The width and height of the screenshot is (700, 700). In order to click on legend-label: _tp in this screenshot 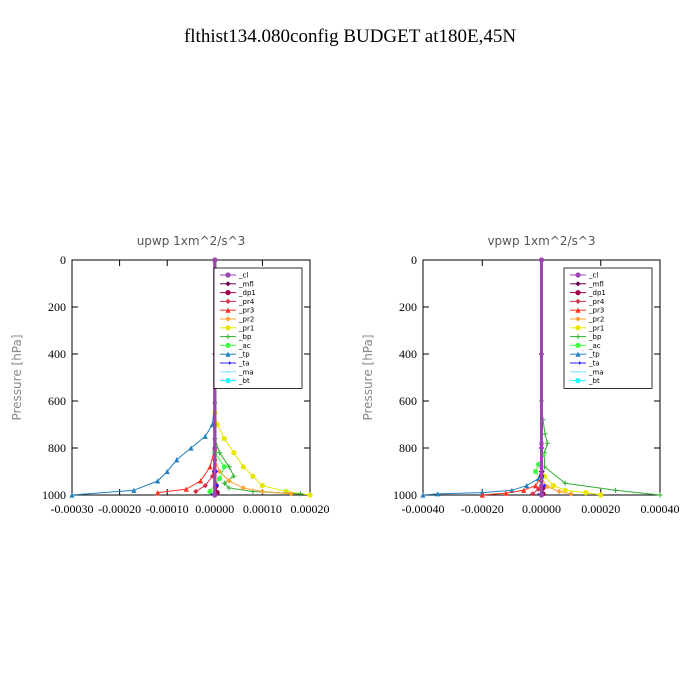, I will do `click(244, 355)`.